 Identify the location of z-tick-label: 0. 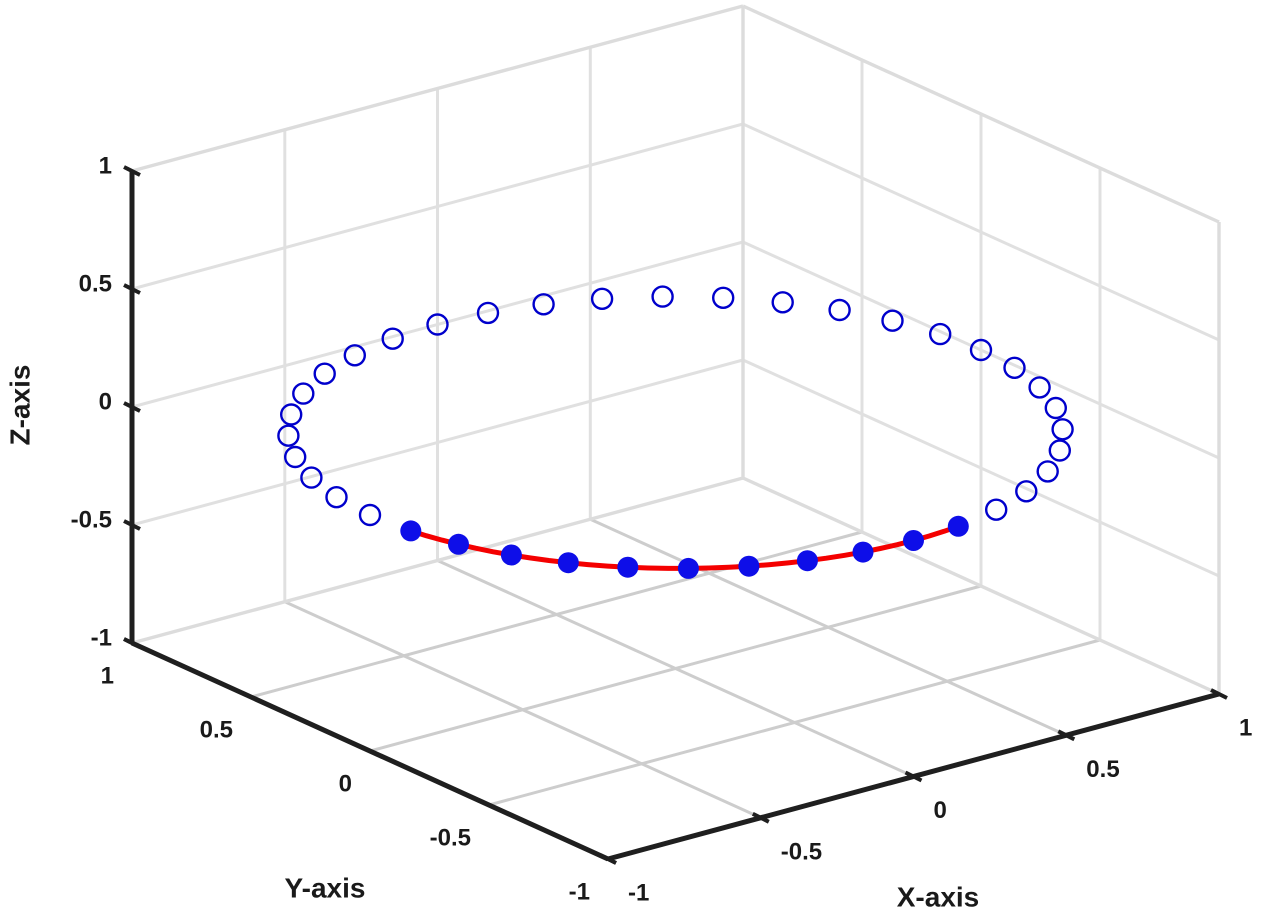
(105, 402).